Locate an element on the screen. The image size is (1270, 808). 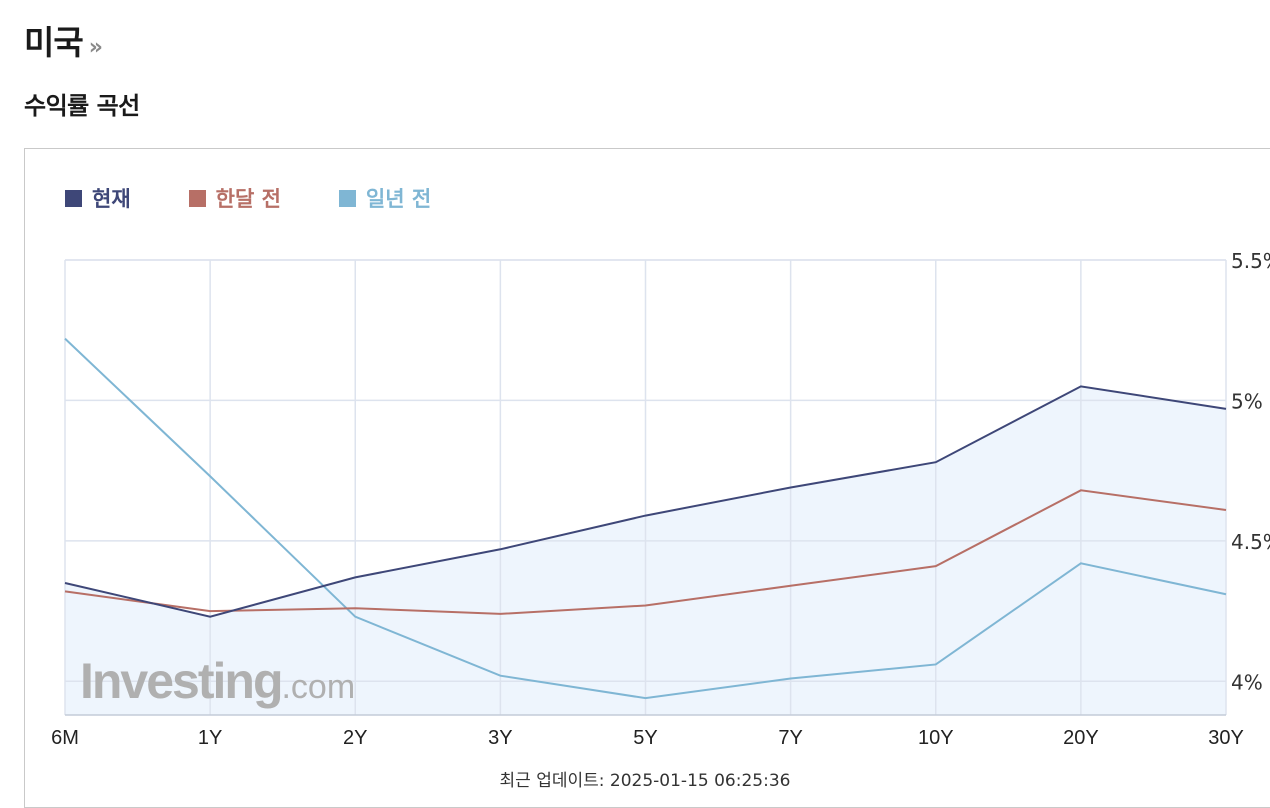
country-title: 미국 is located at coordinates (54, 42).